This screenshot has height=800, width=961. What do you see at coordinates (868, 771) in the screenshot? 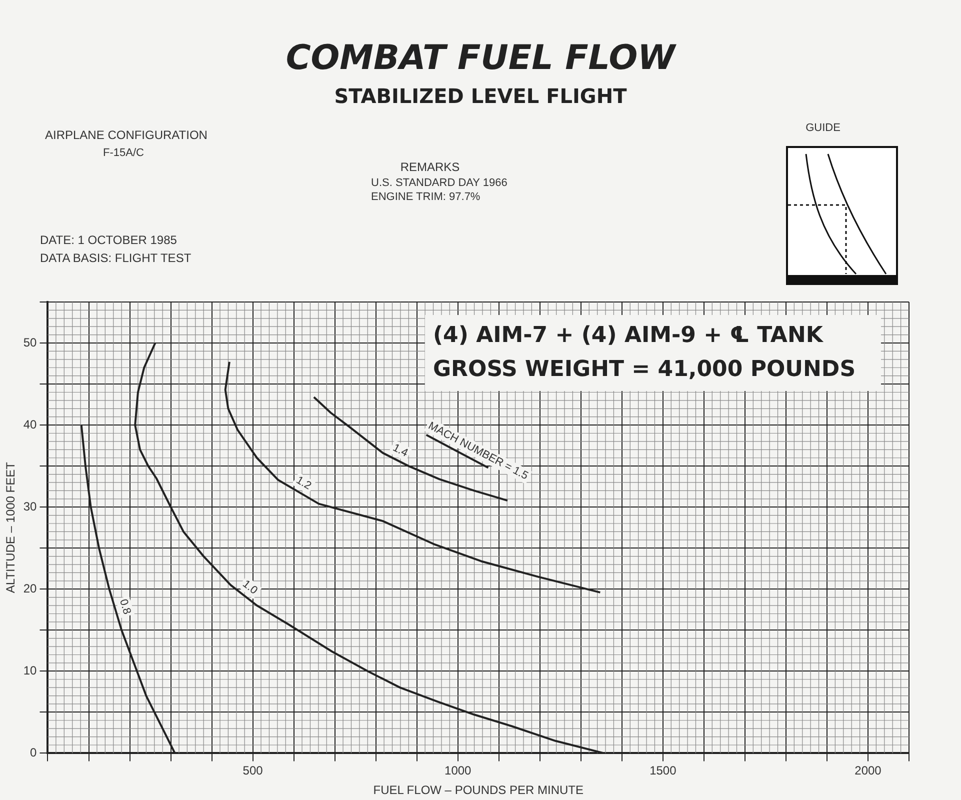
I see `x-tick-label: 2000` at bounding box center [868, 771].